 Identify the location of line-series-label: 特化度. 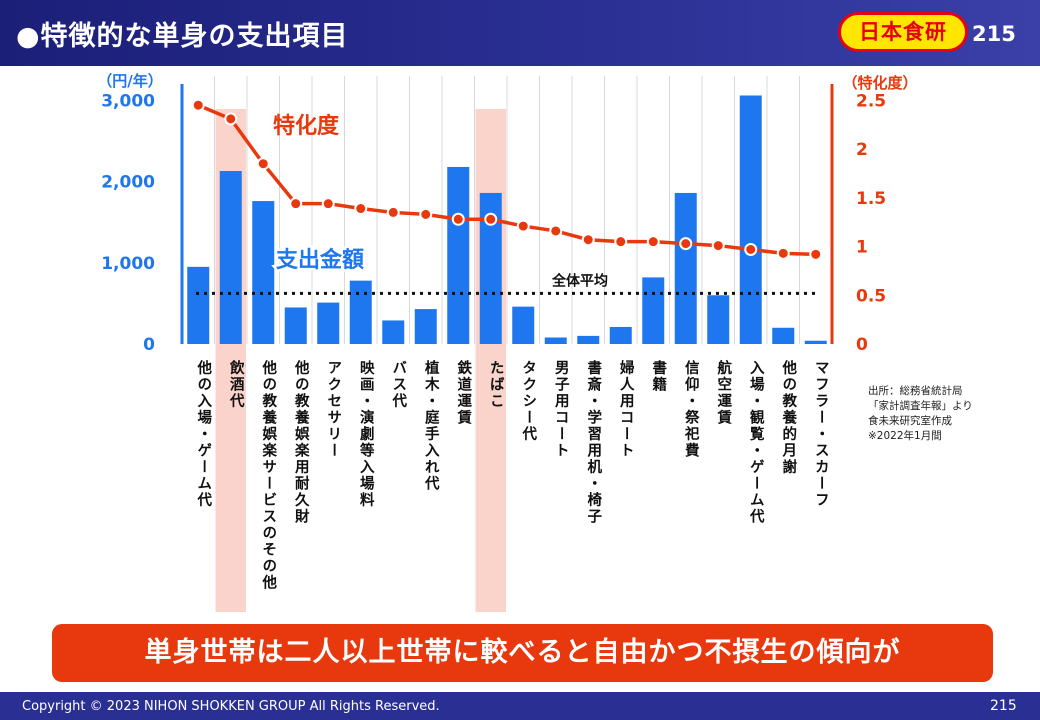
(306, 126).